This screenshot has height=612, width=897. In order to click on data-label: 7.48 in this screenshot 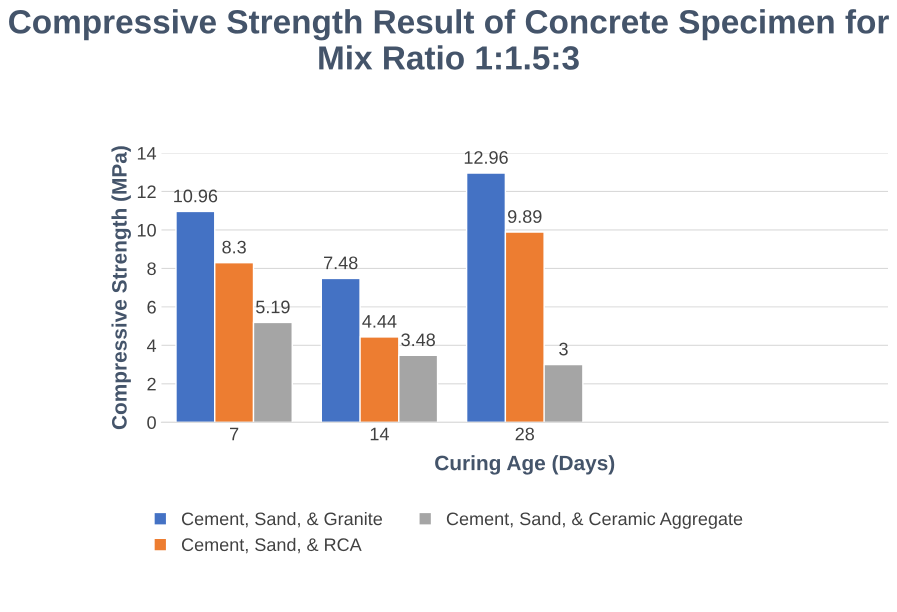, I will do `click(341, 263)`.